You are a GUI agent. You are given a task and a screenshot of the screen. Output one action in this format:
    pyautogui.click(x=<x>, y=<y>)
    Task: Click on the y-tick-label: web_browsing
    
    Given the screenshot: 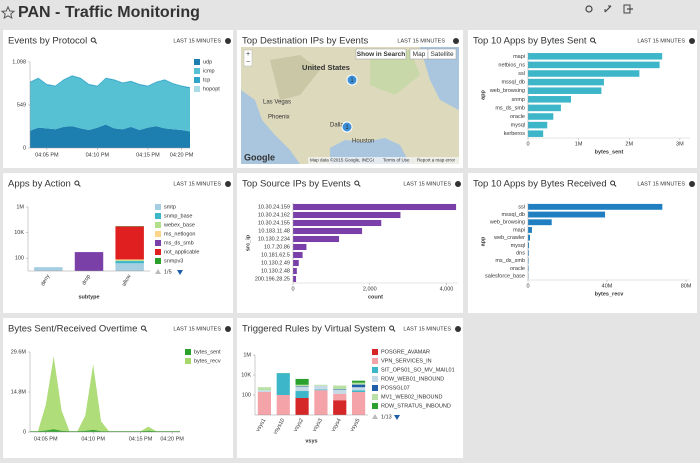 What is the action you would take?
    pyautogui.click(x=507, y=91)
    